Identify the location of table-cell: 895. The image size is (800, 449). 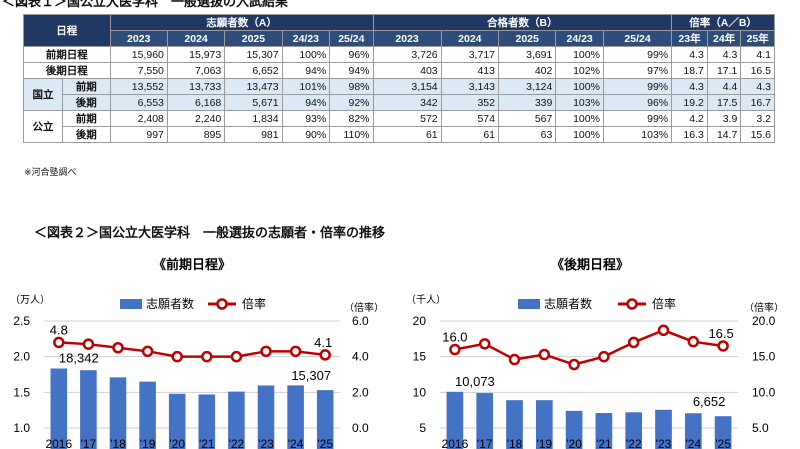
(196, 134).